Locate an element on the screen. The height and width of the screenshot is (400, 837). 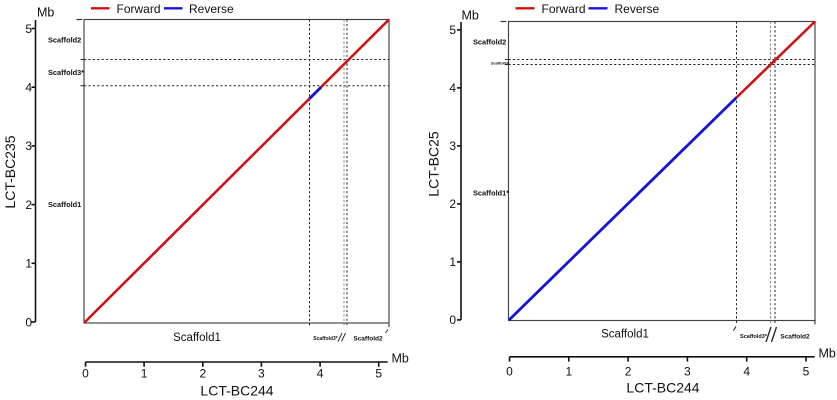
svg-text: LCT-BC25 is located at coordinates (434, 164).